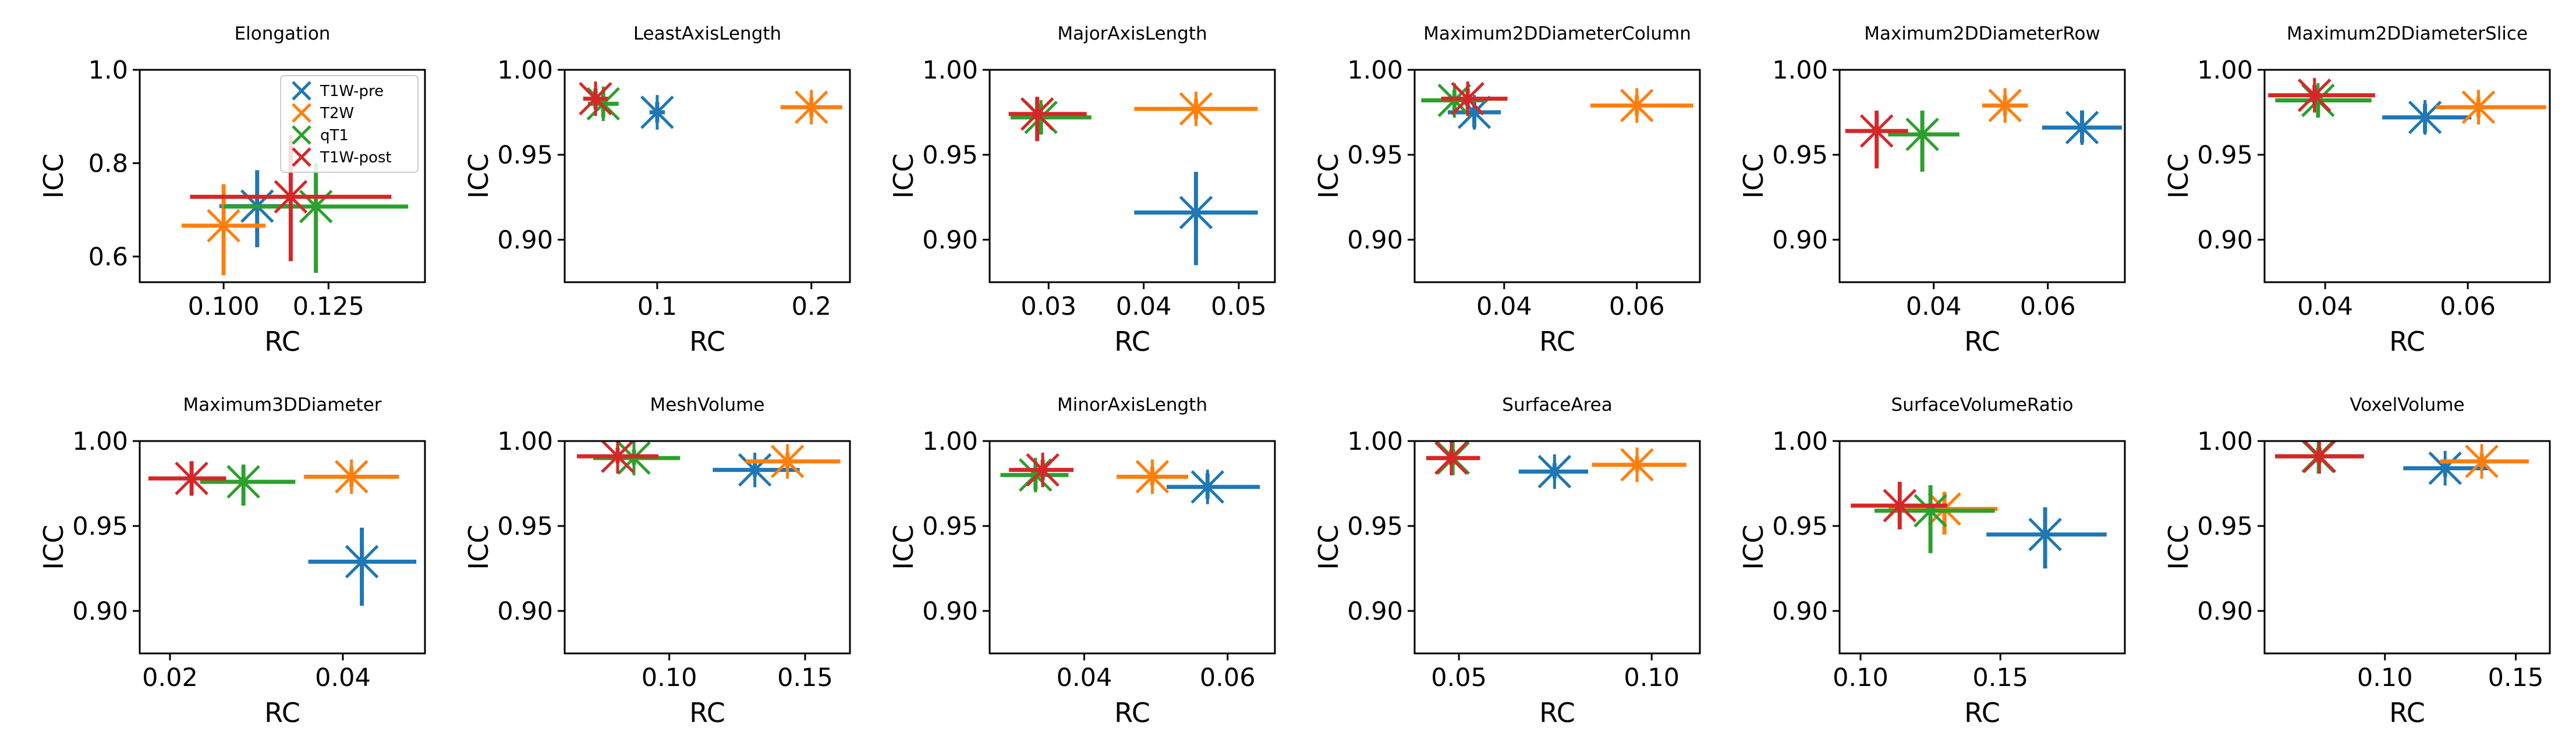 The width and height of the screenshot is (2576, 750). Describe the element at coordinates (1922, 134) in the screenshot. I see `point-marker-qt1` at that location.